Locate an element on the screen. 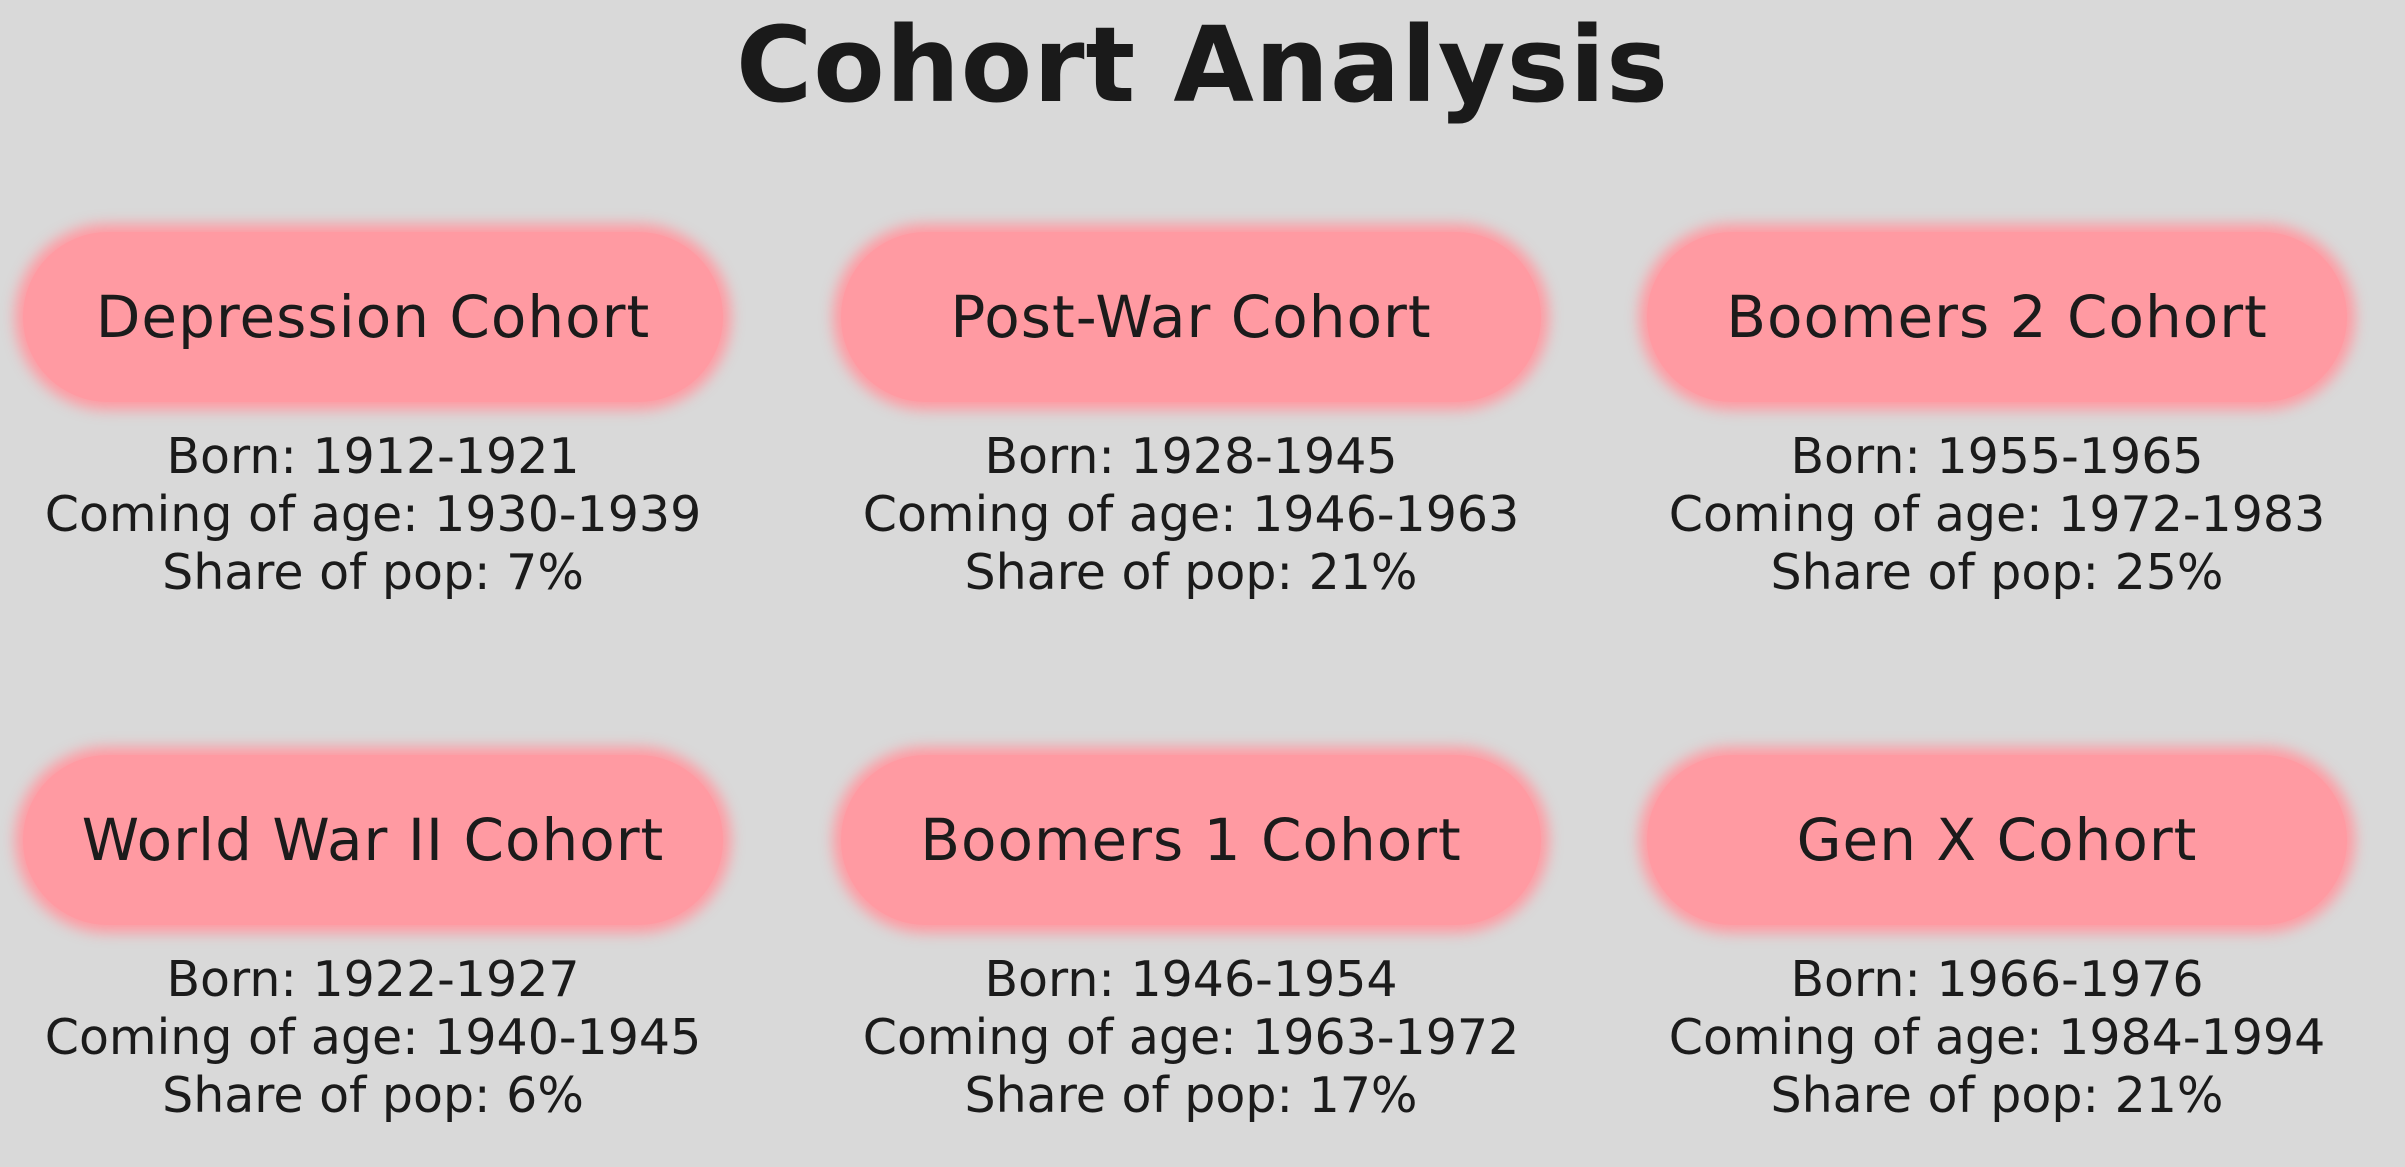  coming-of-age-range: Coming of age: 1930-1939 is located at coordinates (373, 514).